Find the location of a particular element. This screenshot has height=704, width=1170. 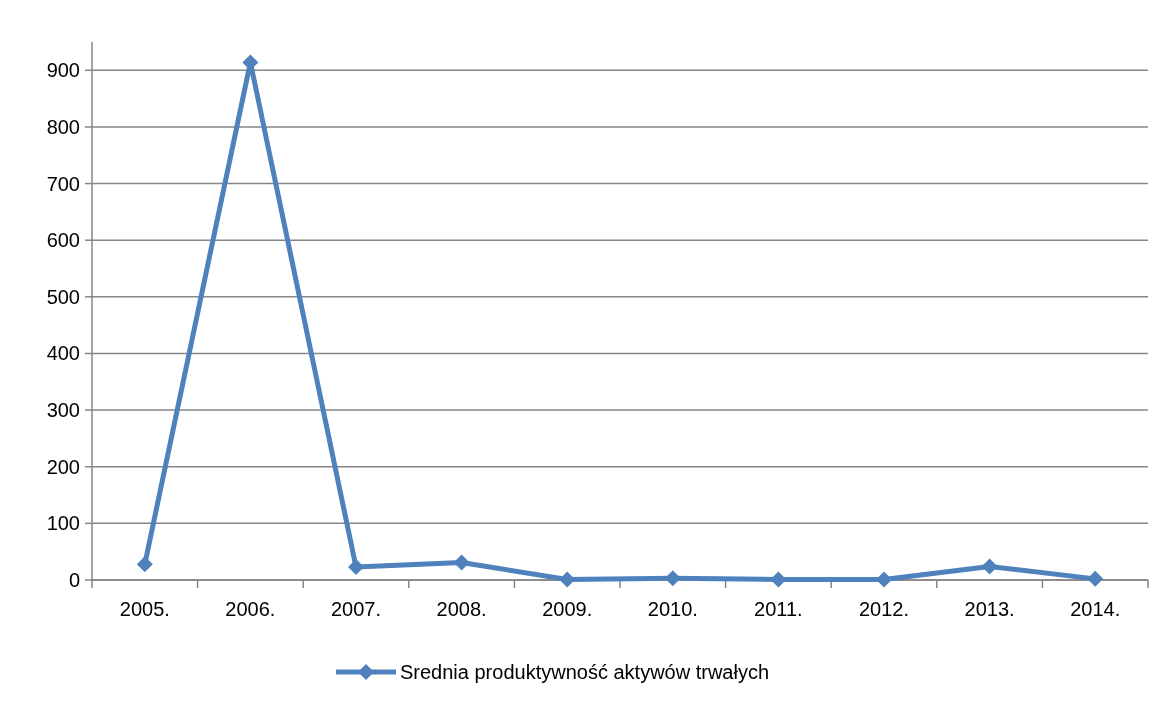

y-tick-label: 300 is located at coordinates (63, 410).